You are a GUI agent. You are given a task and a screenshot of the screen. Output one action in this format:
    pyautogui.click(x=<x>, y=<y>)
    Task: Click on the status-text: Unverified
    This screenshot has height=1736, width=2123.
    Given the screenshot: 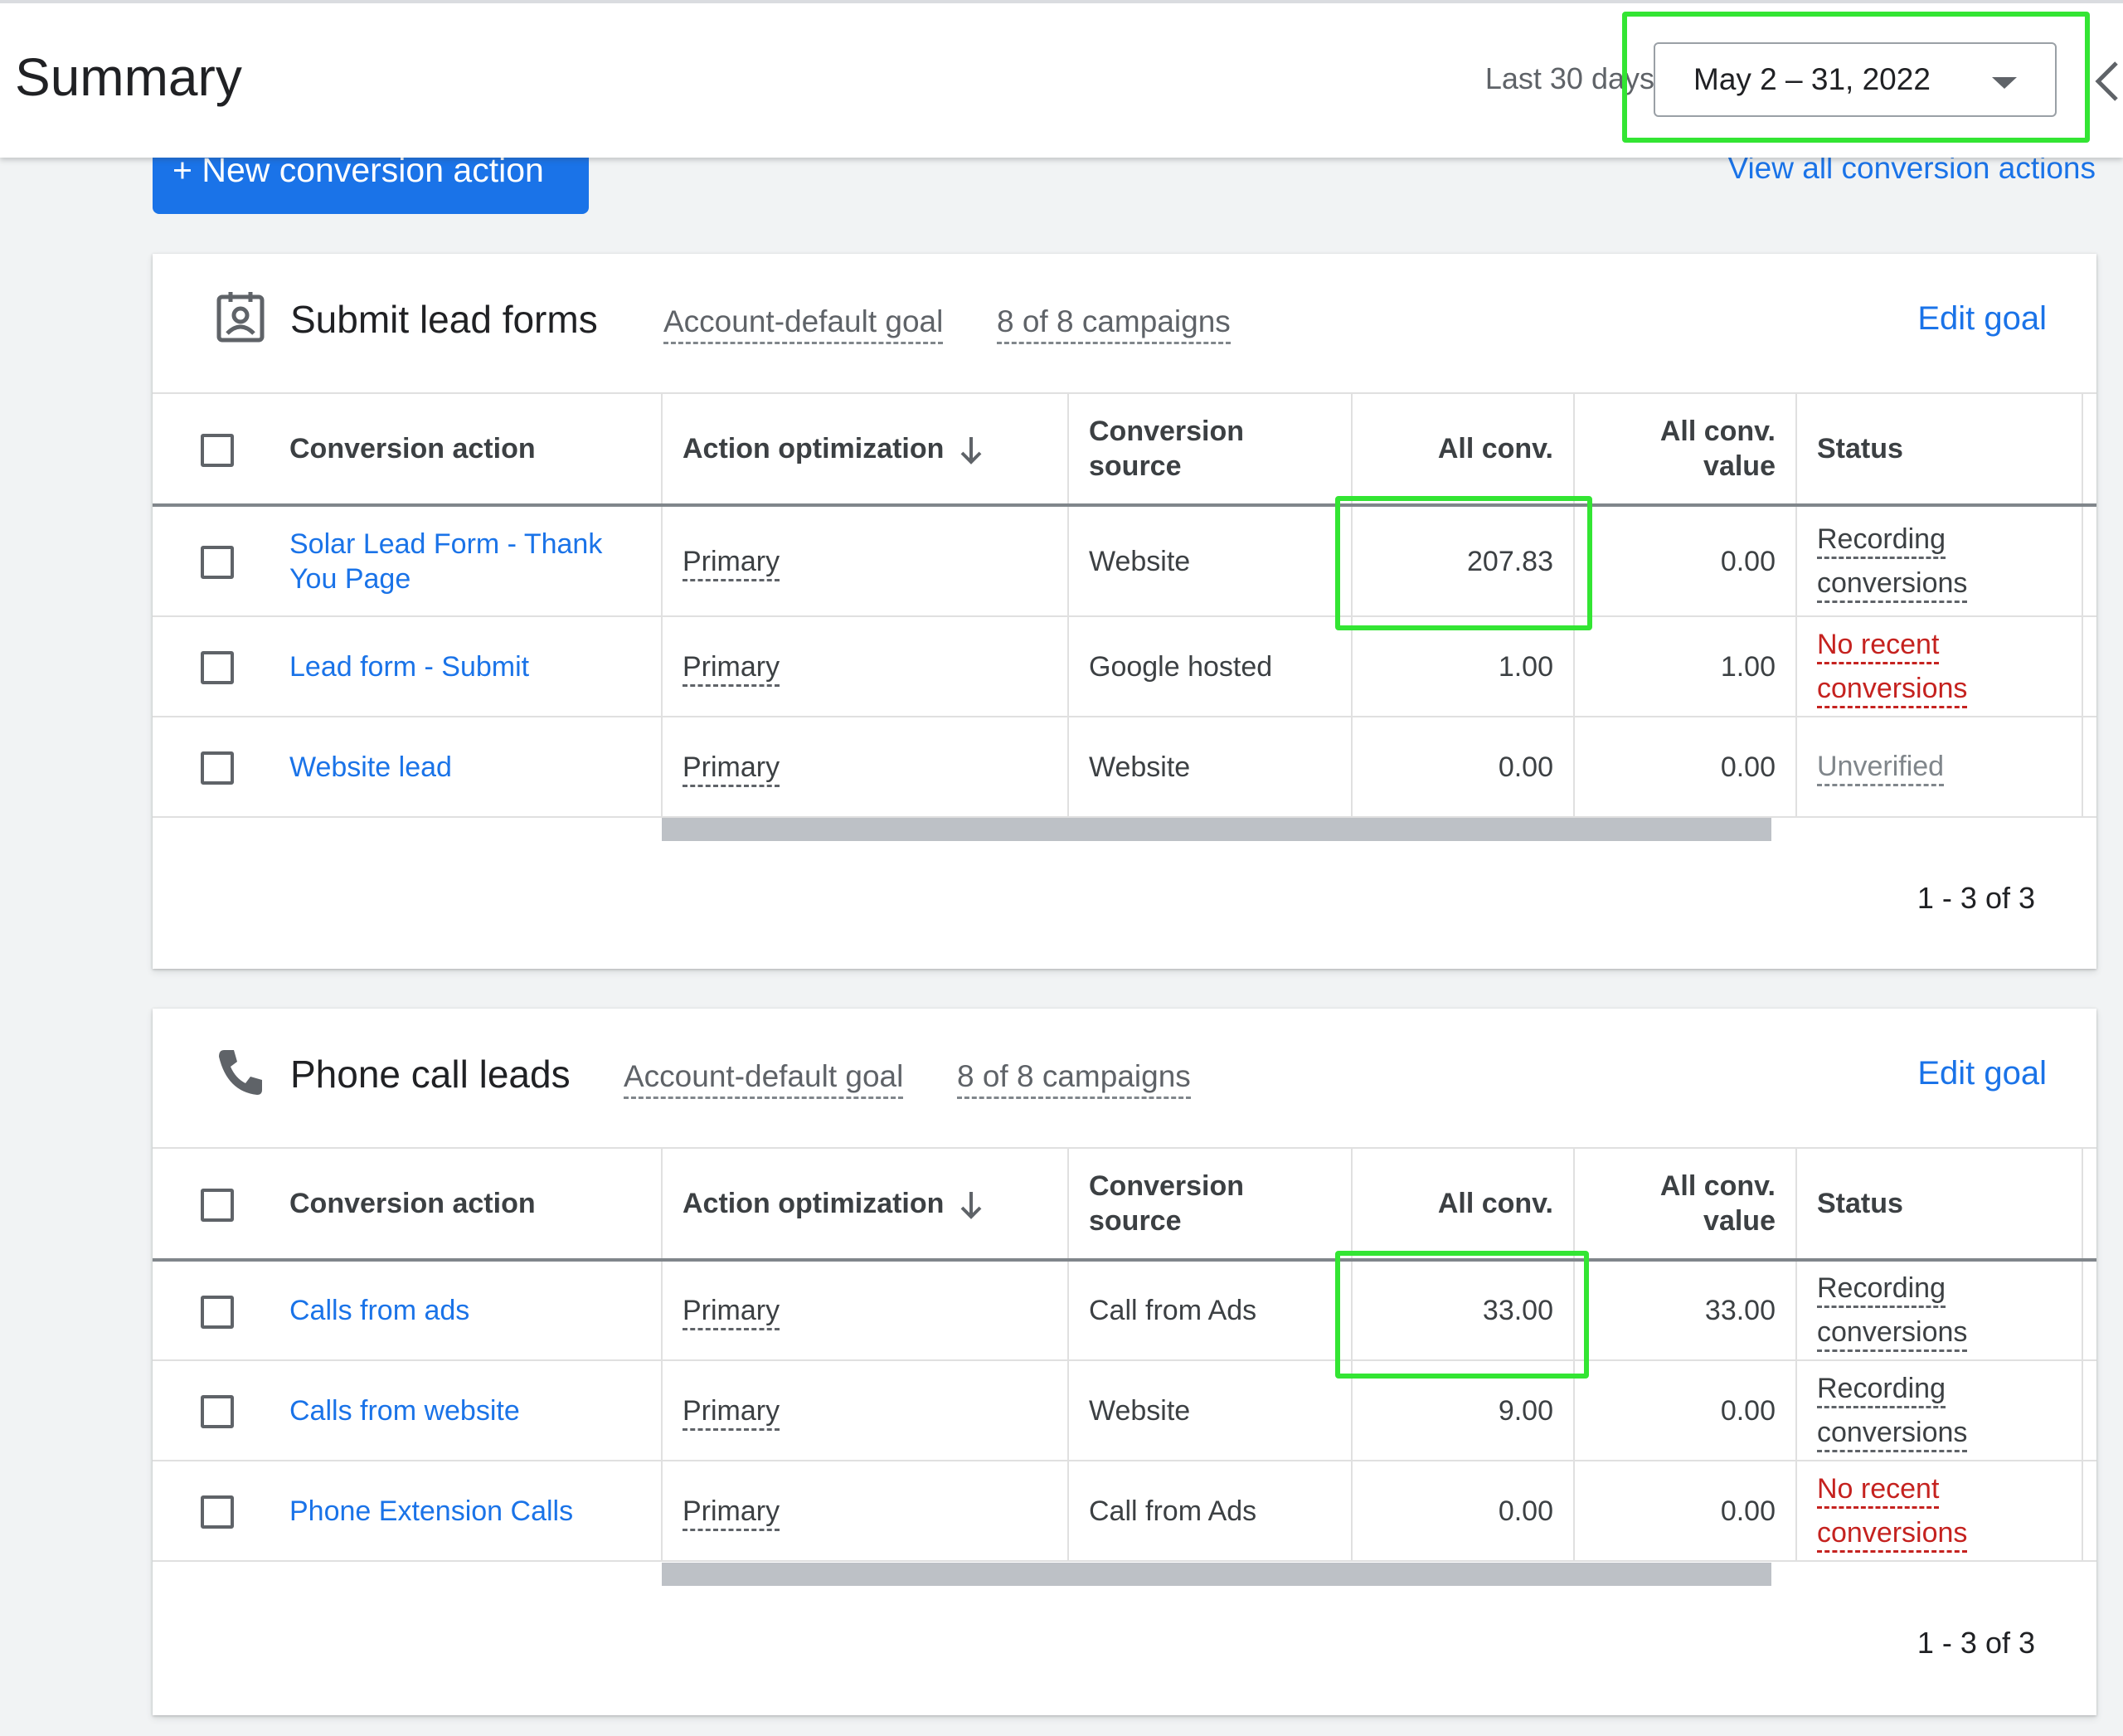 What is the action you would take?
    pyautogui.click(x=1881, y=768)
    